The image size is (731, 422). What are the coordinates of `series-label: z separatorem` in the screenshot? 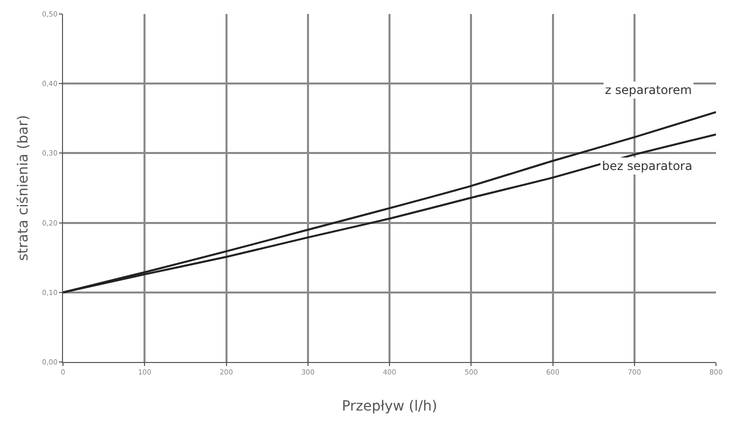 It's located at (648, 90).